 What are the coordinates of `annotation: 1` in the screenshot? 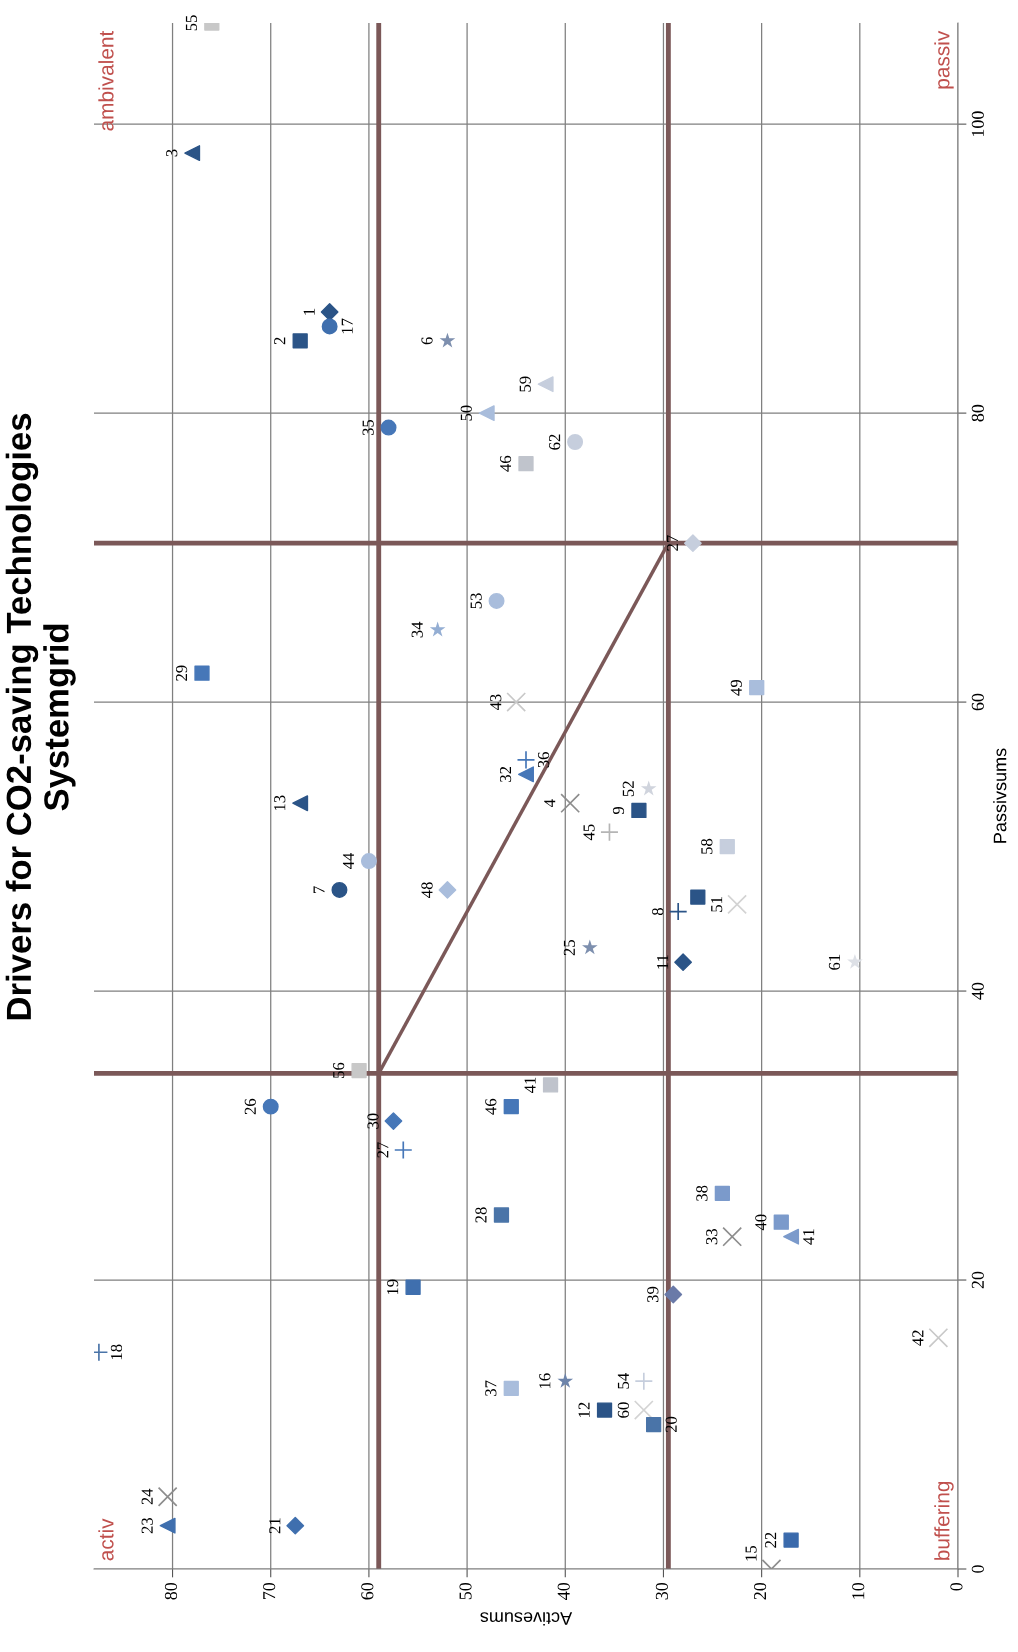 It's located at (309, 311).